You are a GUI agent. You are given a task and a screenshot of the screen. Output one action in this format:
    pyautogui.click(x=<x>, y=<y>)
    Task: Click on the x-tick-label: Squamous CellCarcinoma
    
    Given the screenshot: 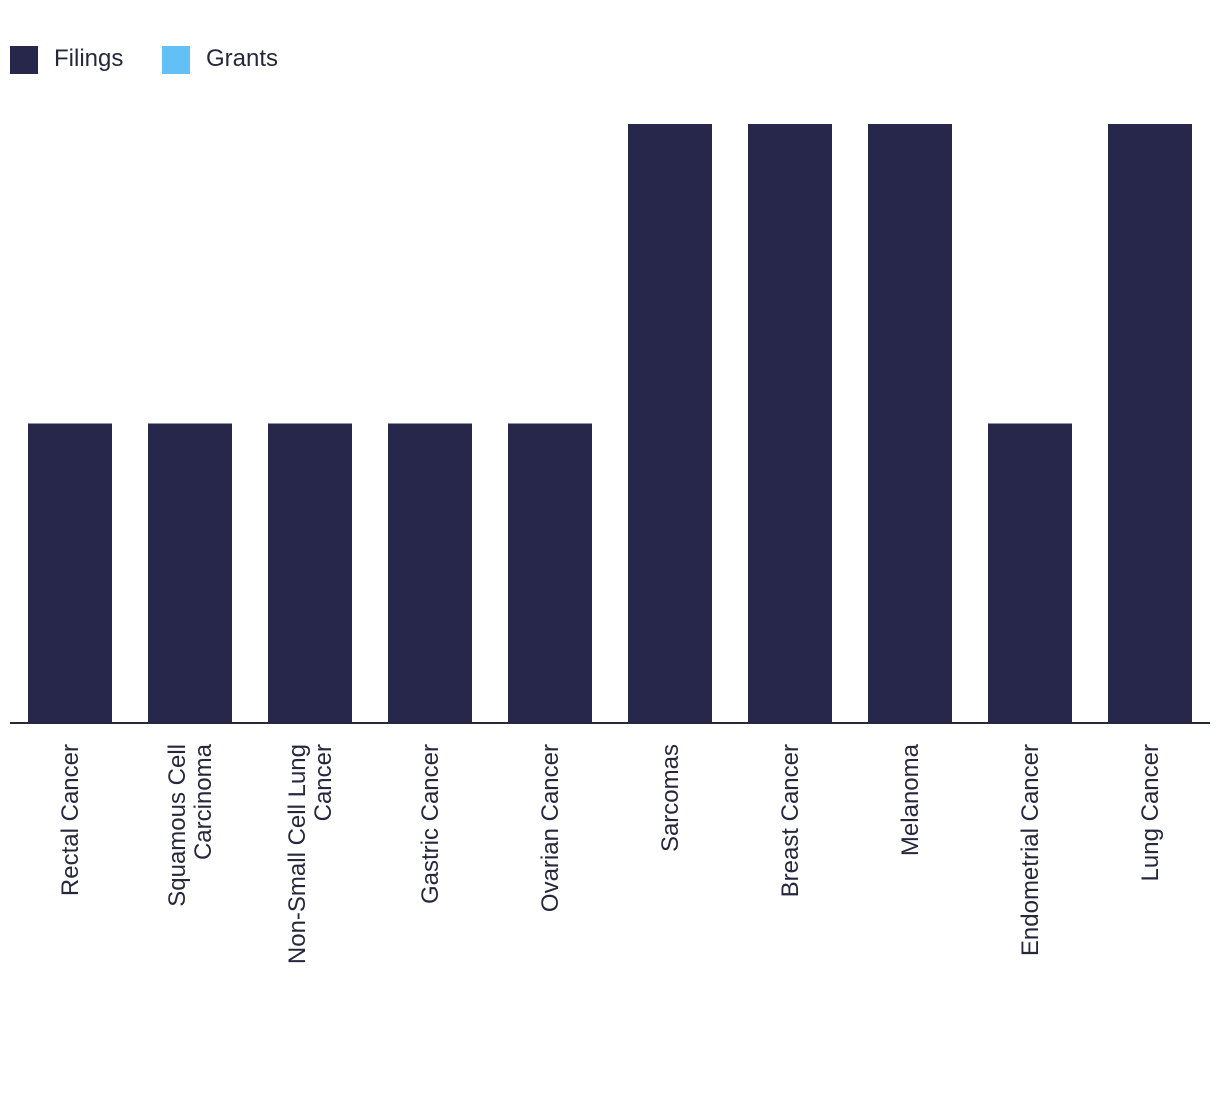 What is the action you would take?
    pyautogui.click(x=190, y=824)
    